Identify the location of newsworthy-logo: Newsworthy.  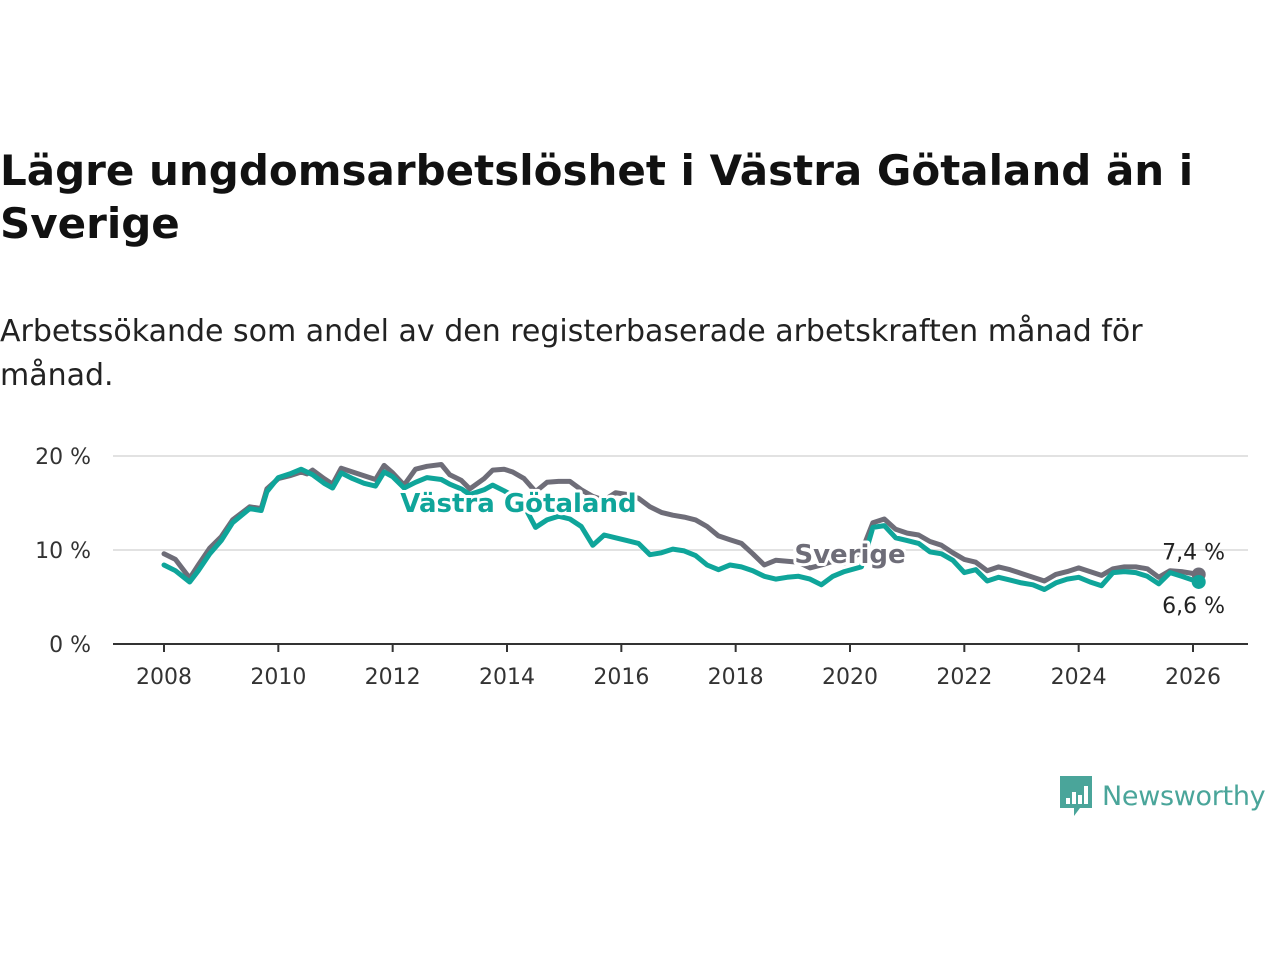
(1162, 796).